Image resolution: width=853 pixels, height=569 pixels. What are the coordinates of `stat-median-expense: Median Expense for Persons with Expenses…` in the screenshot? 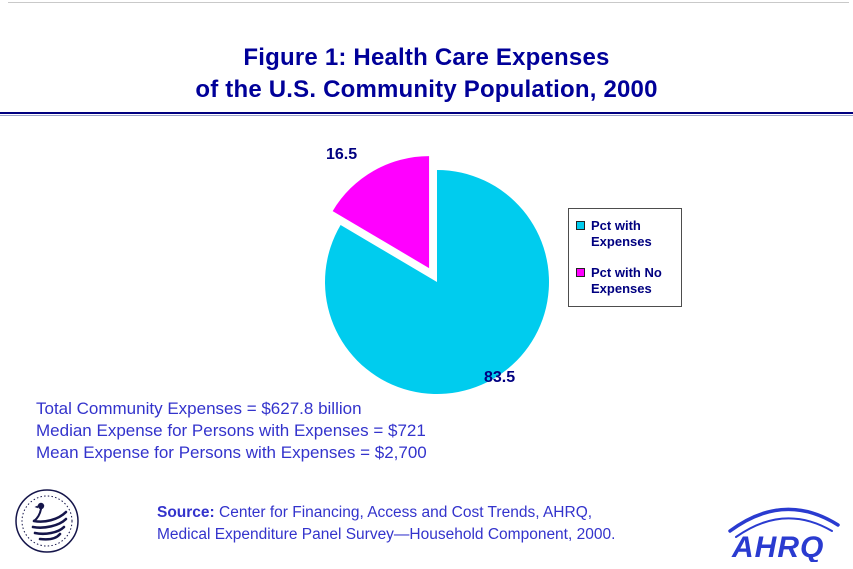 It's located at (231, 430).